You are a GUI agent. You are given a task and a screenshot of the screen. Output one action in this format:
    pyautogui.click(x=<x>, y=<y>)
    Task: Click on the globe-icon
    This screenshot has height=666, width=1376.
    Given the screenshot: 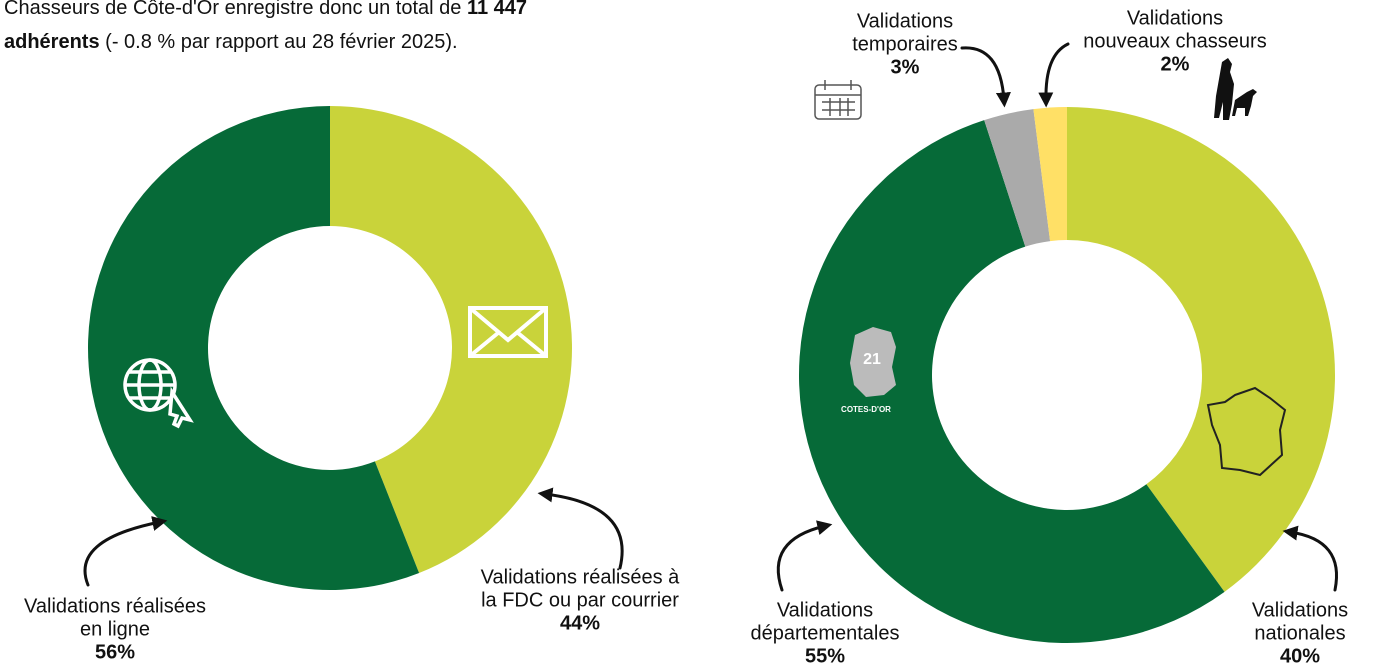 What is the action you would take?
    pyautogui.click(x=158, y=393)
    